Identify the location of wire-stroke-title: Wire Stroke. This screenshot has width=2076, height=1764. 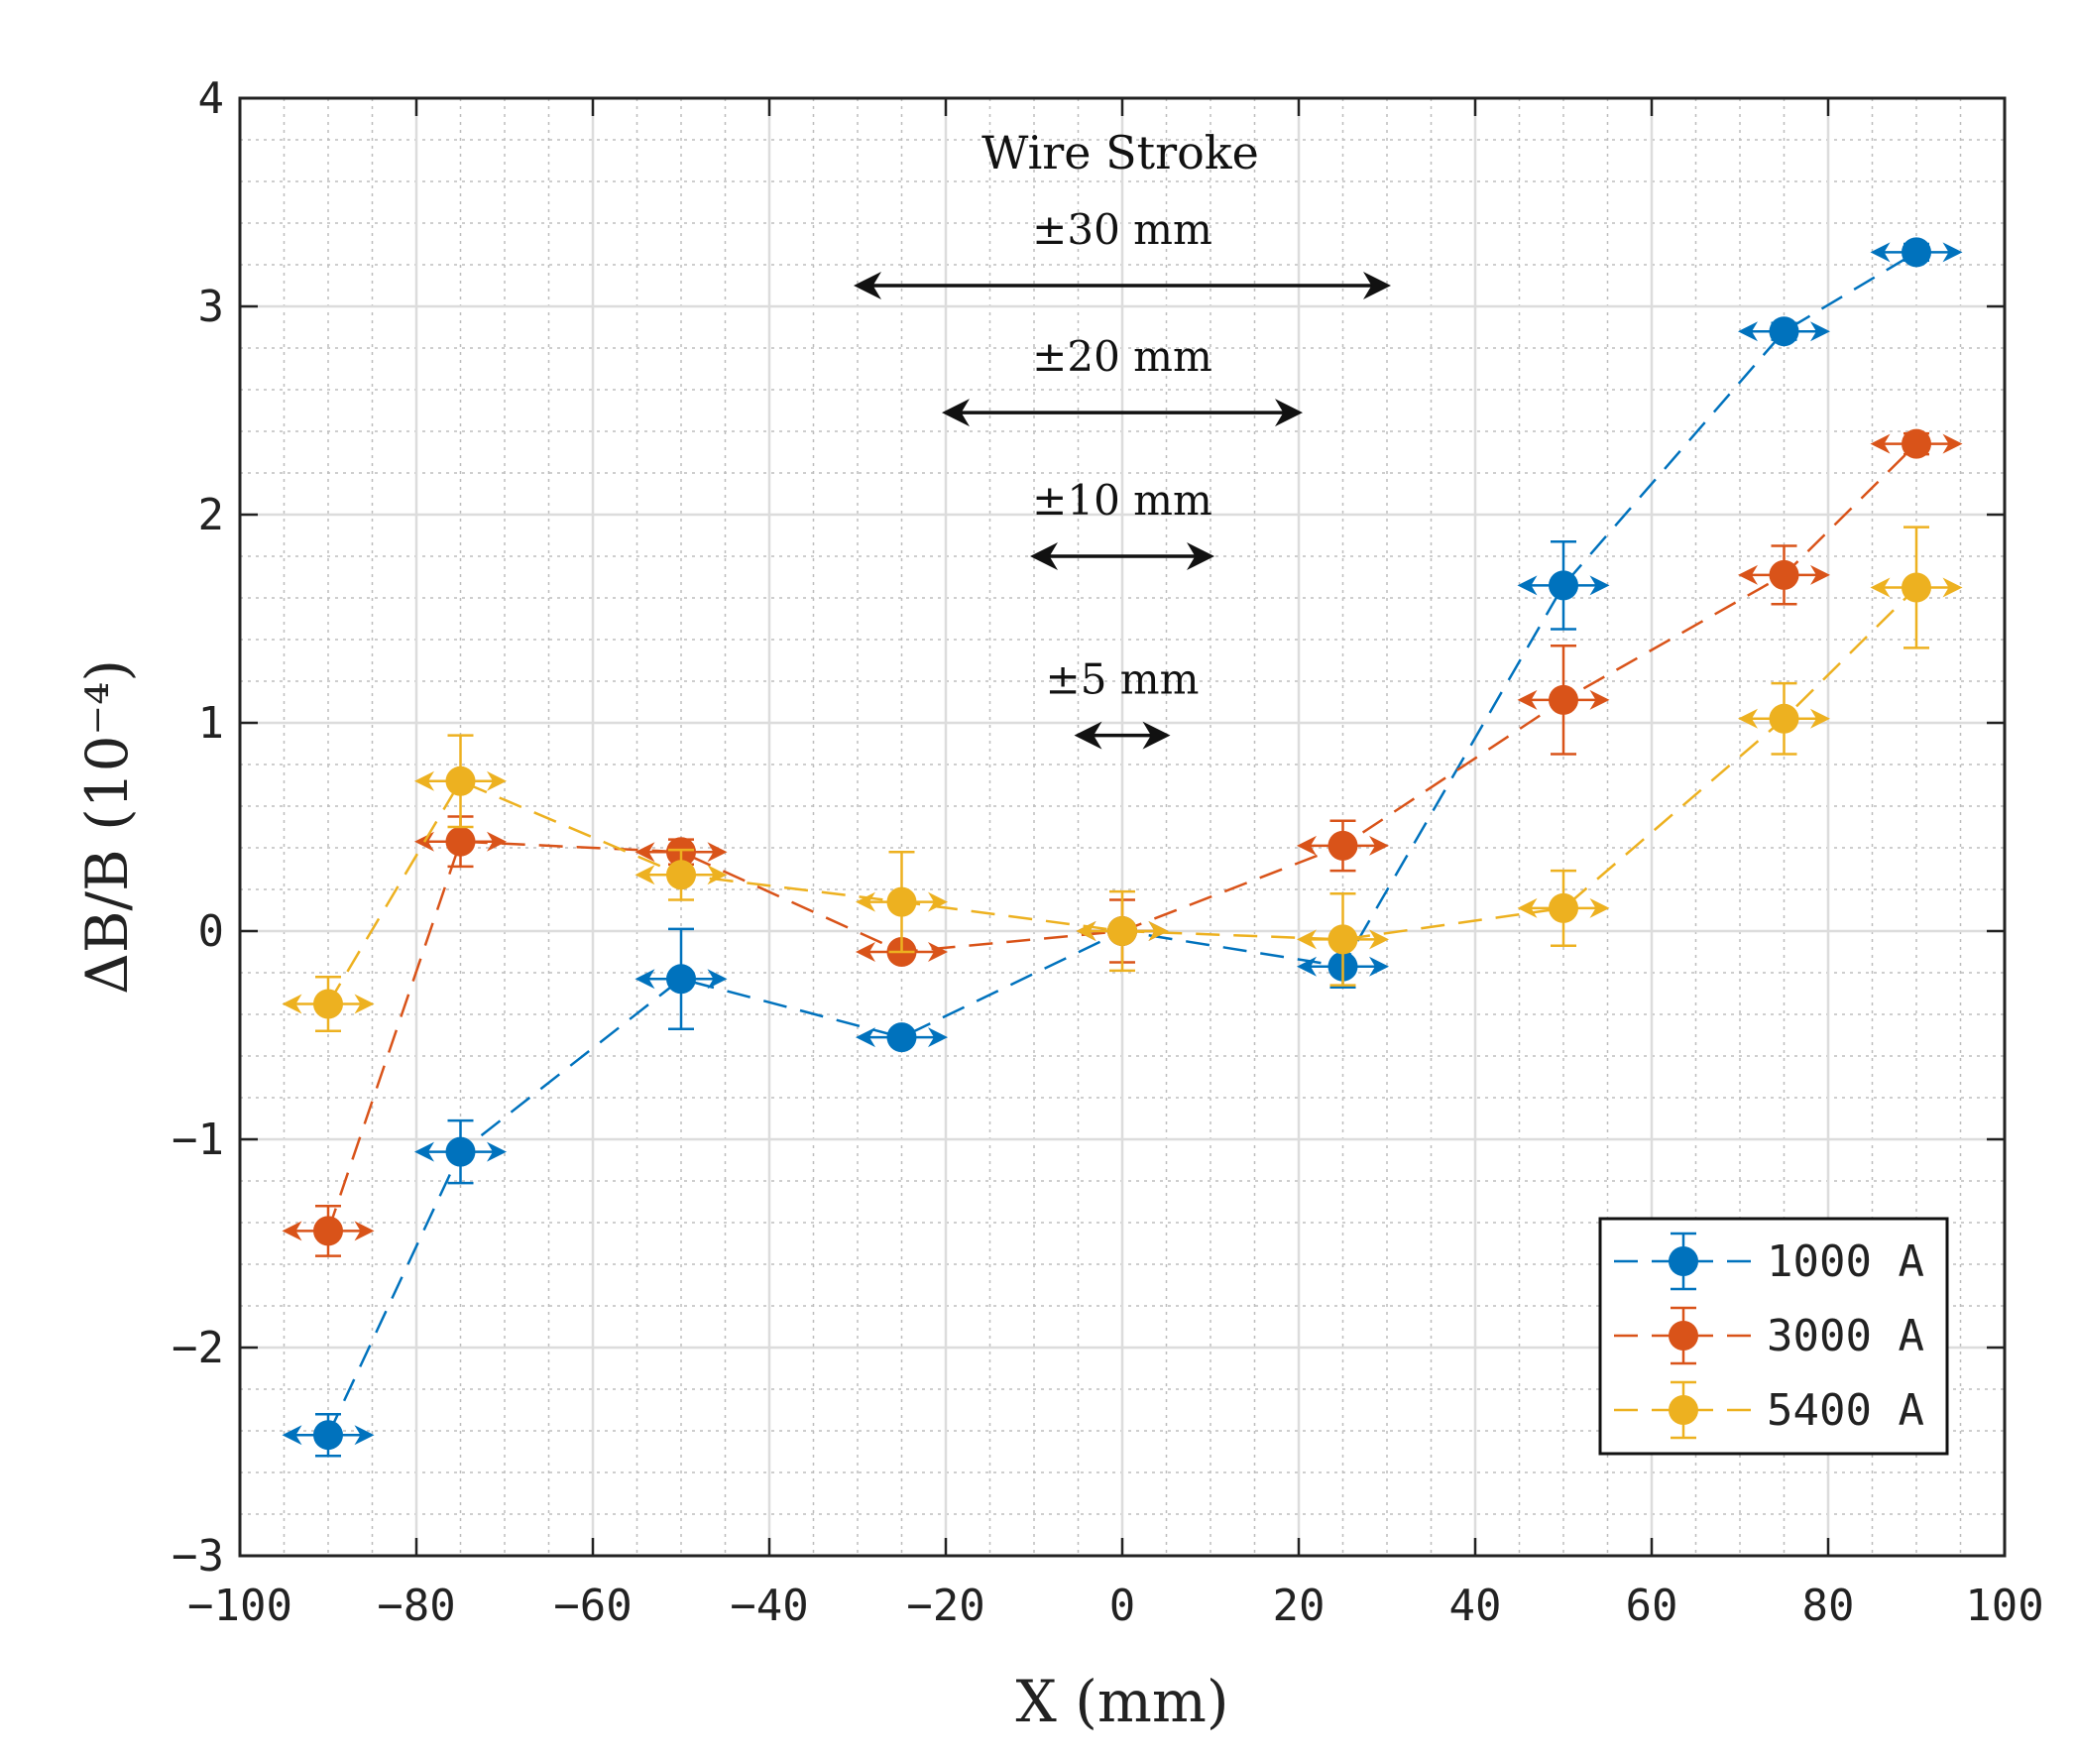
(1120, 153).